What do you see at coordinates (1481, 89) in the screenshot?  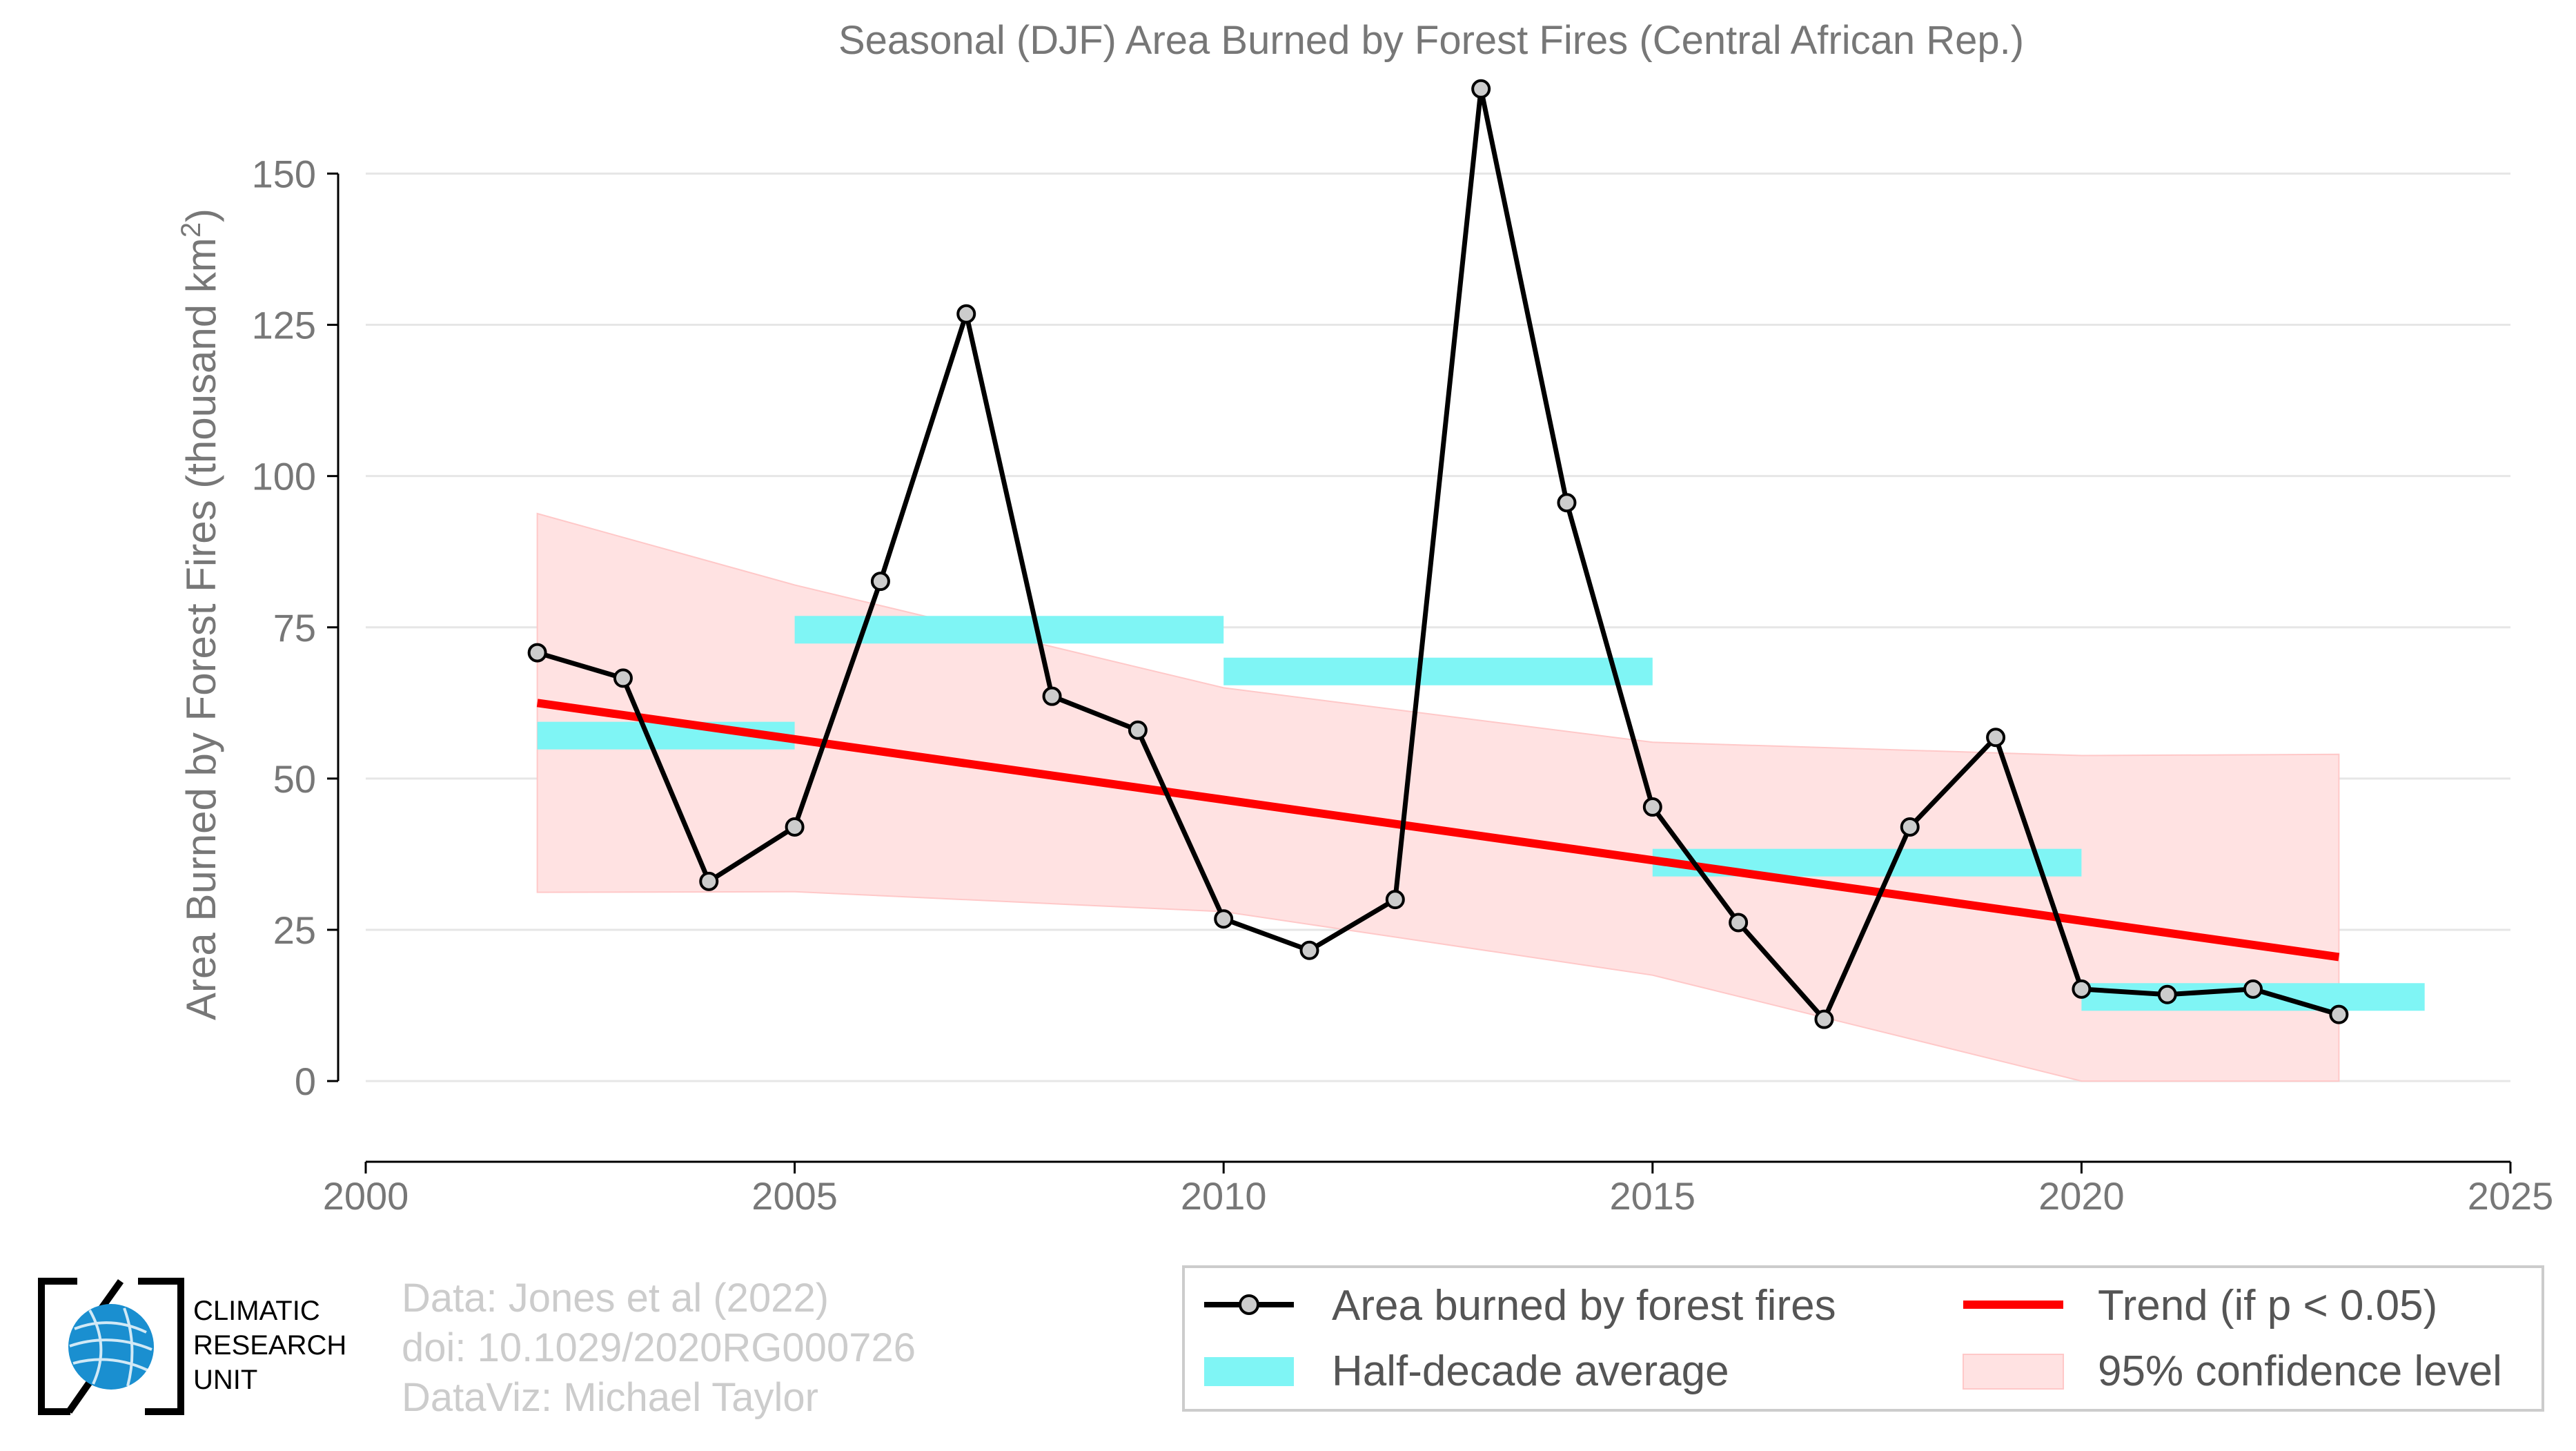 I see `data-point-2013` at bounding box center [1481, 89].